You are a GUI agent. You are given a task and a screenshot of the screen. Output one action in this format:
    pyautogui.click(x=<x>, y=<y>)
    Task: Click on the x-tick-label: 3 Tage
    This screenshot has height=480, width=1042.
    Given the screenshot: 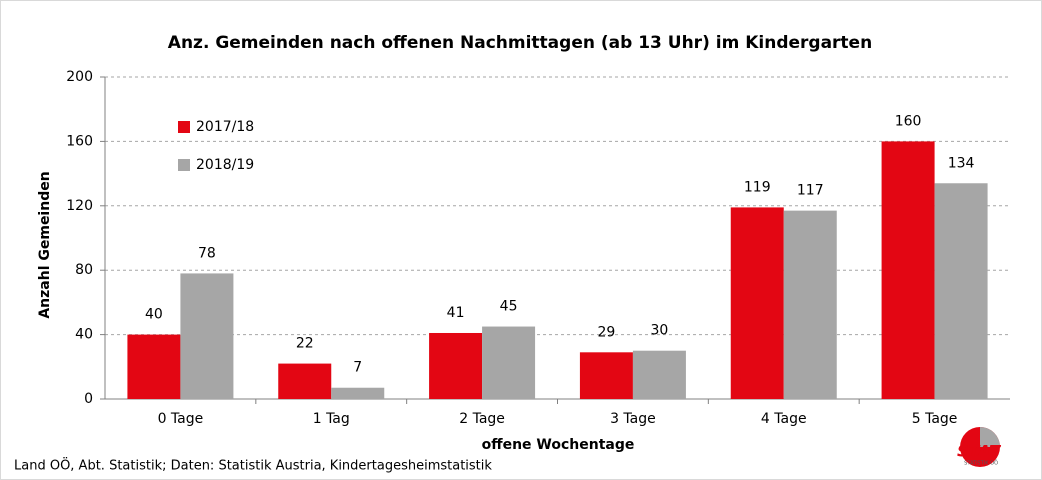 What is the action you would take?
    pyautogui.click(x=633, y=419)
    